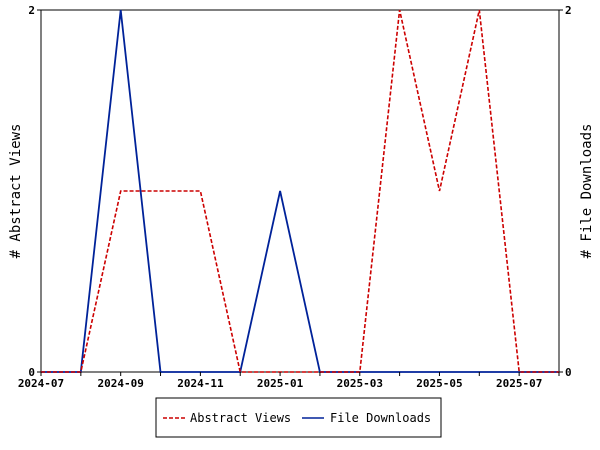 This screenshot has width=600, height=450. Describe the element at coordinates (380, 418) in the screenshot. I see `legend-label-file-downloads: File Downloads` at that location.